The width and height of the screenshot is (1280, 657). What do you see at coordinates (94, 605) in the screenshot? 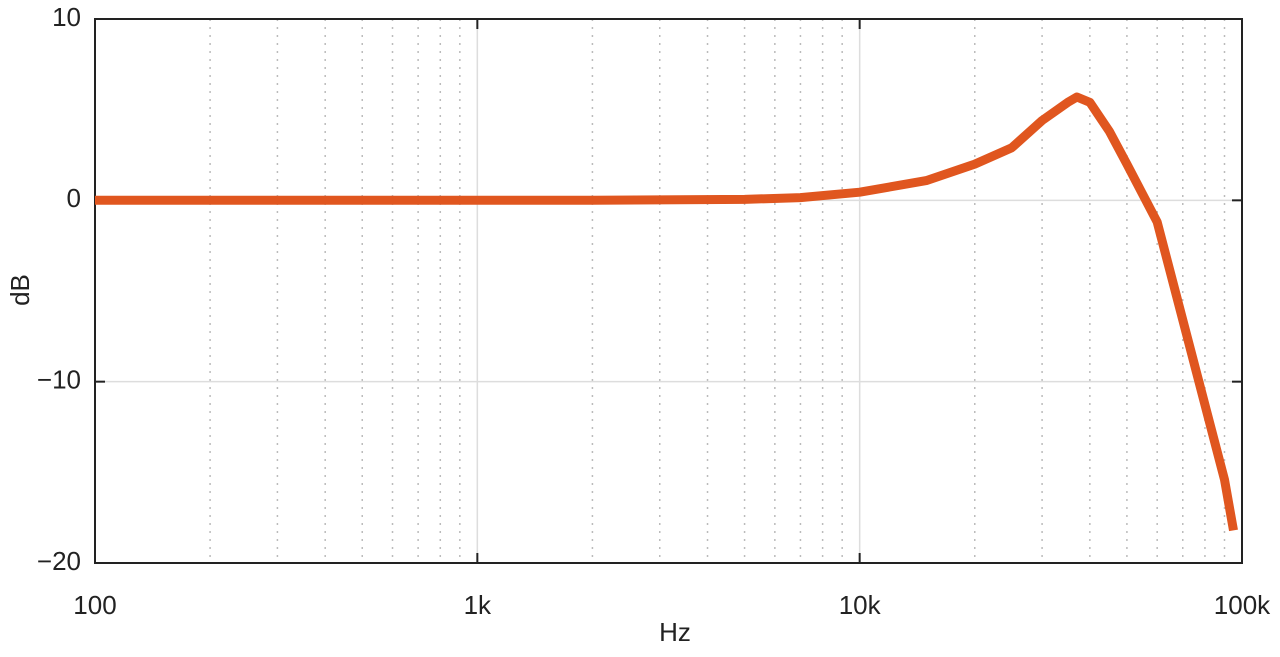
I see `x-tick-label: 100` at bounding box center [94, 605].